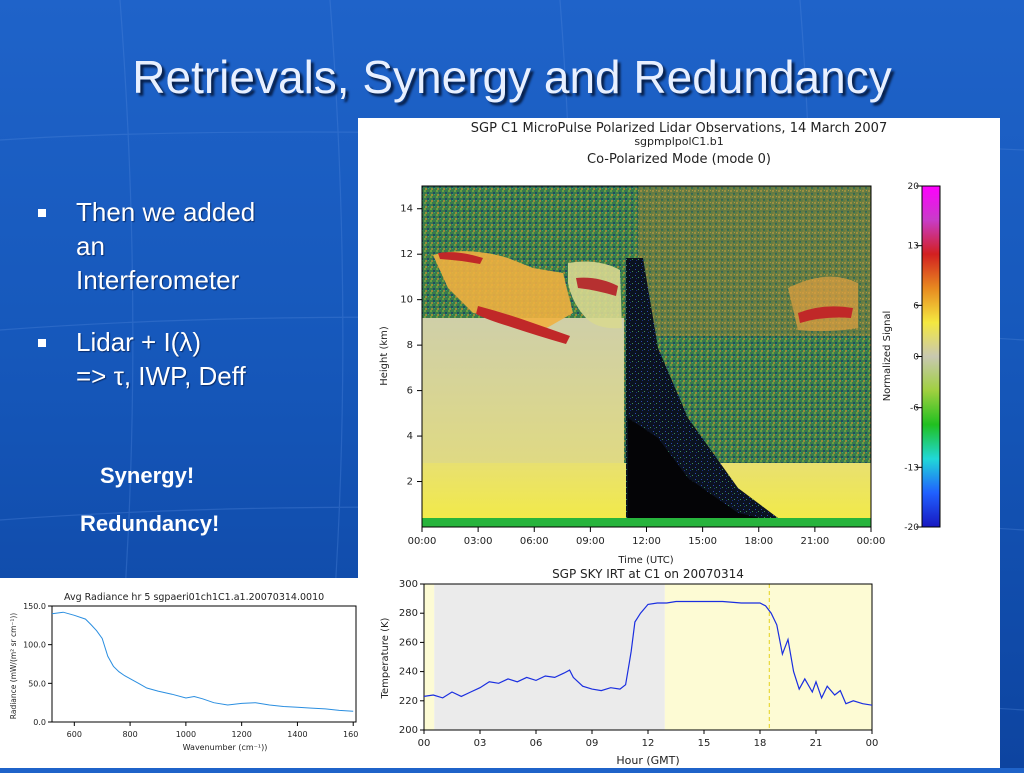  I want to click on lidar-y-tick-label: 6, so click(410, 391).